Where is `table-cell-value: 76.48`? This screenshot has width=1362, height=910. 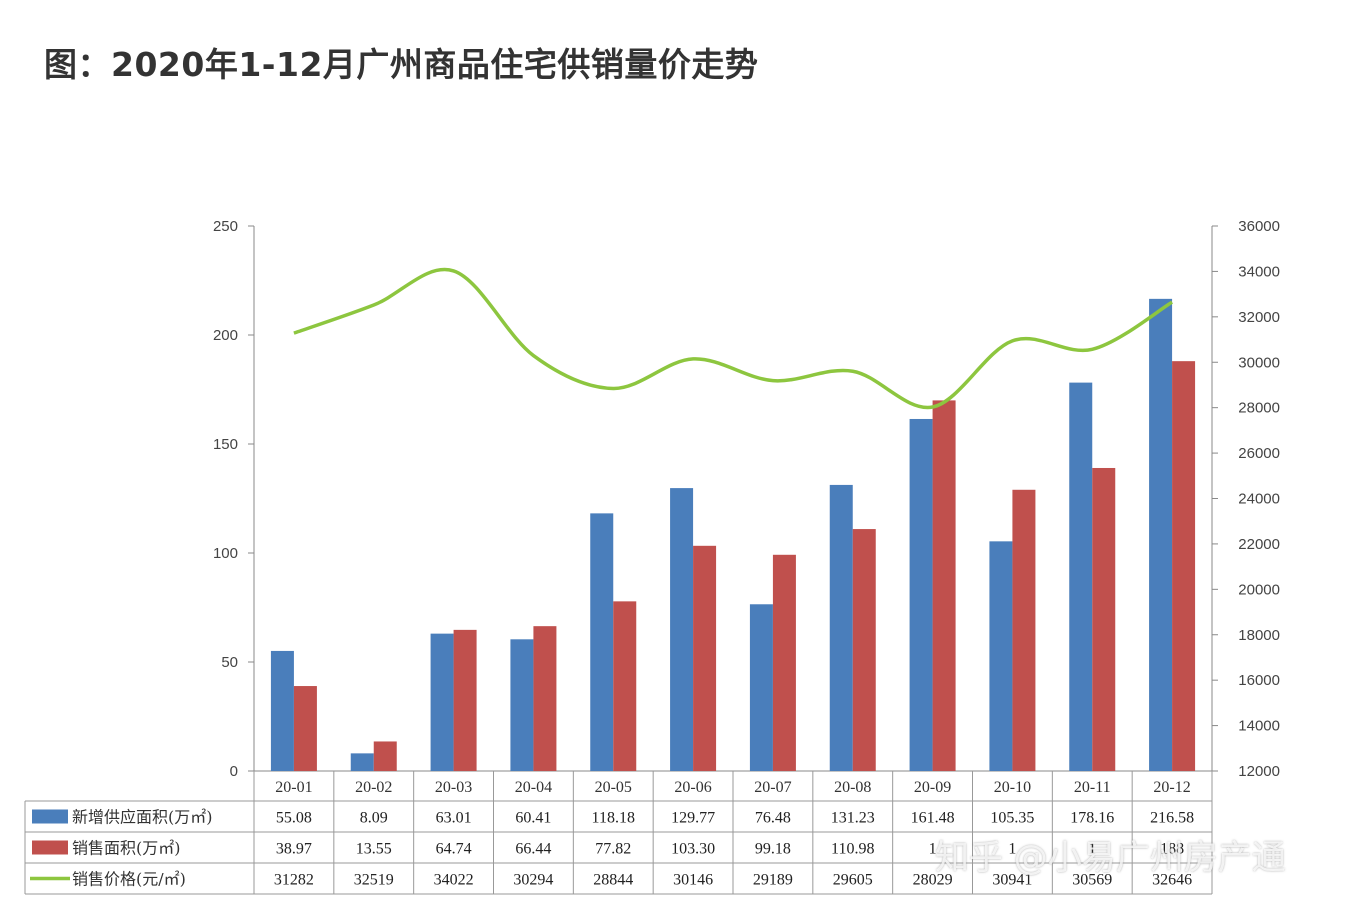
table-cell-value: 76.48 is located at coordinates (773, 818).